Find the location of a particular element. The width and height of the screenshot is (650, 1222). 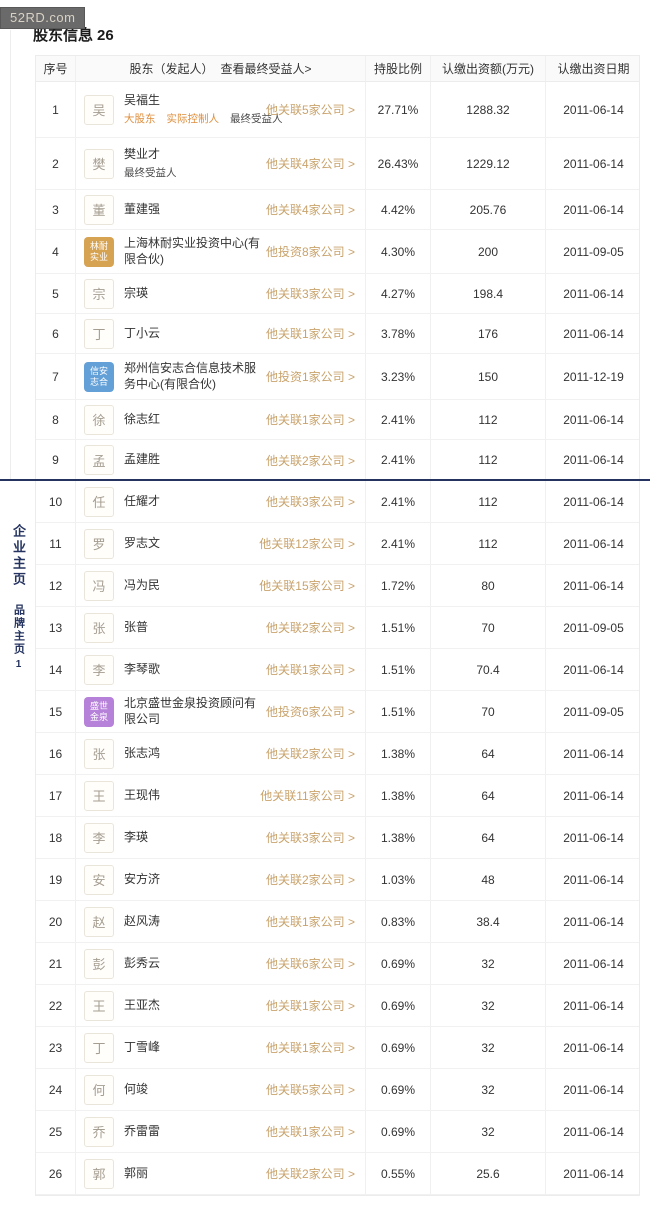

shareholder-avatar: 郭 is located at coordinates (99, 1173).